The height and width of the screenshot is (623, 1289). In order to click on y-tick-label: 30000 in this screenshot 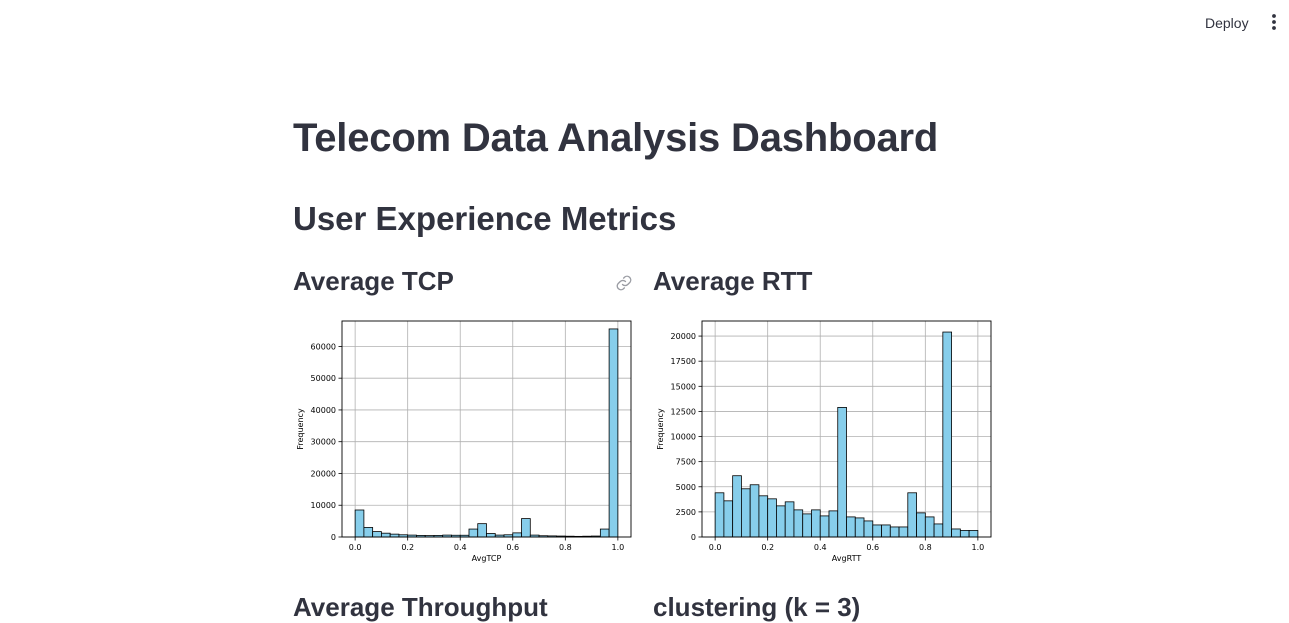, I will do `click(323, 442)`.